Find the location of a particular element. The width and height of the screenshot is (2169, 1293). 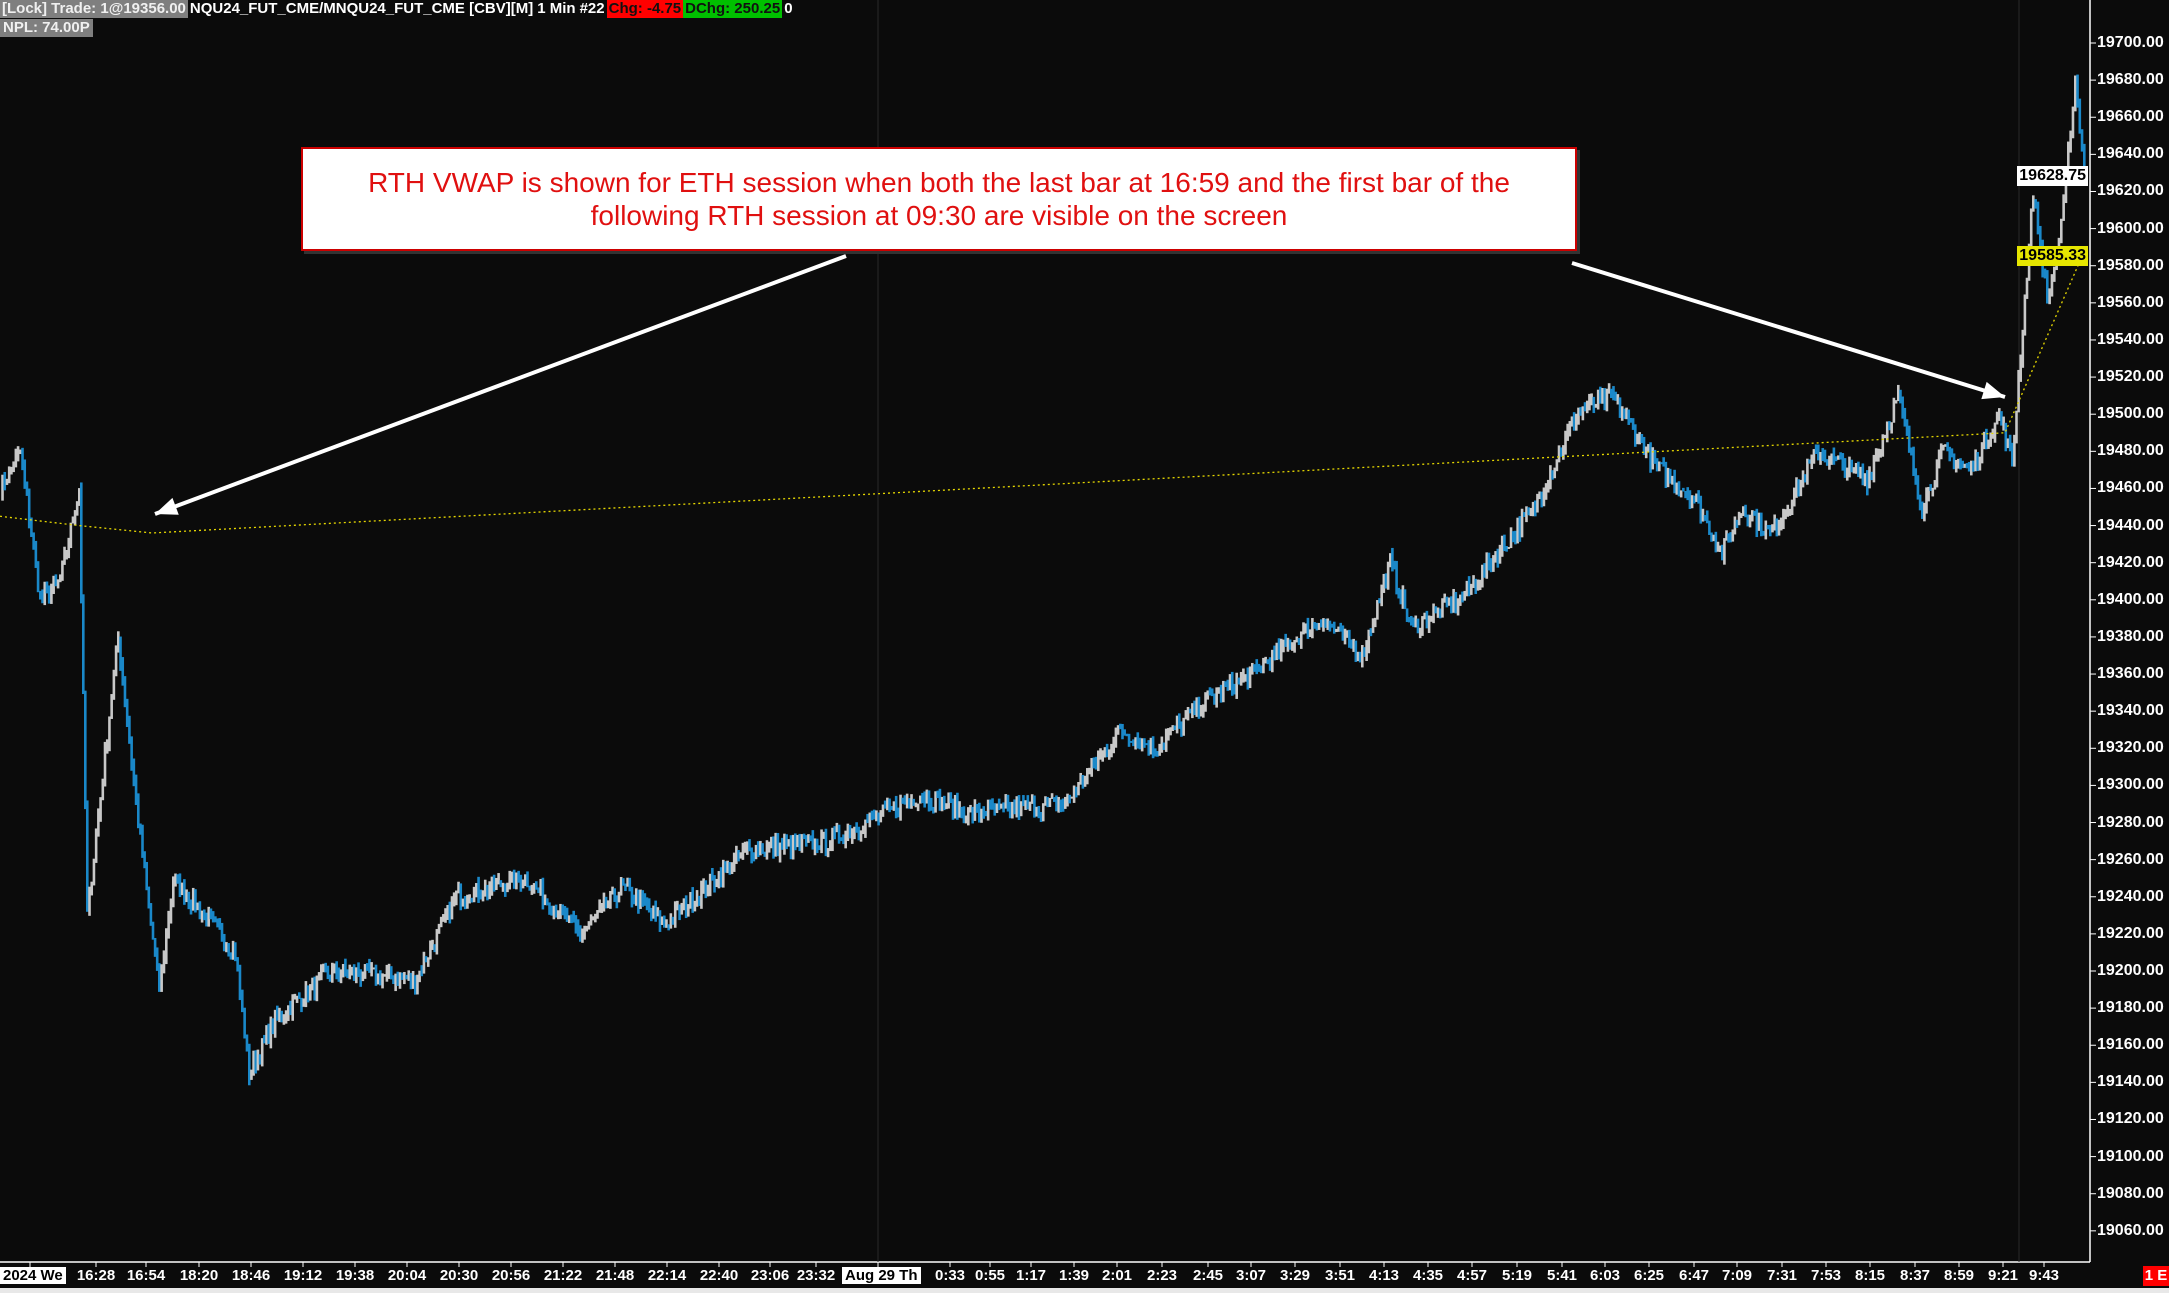

price-tick-label: 19700.00 is located at coordinates (2130, 42).